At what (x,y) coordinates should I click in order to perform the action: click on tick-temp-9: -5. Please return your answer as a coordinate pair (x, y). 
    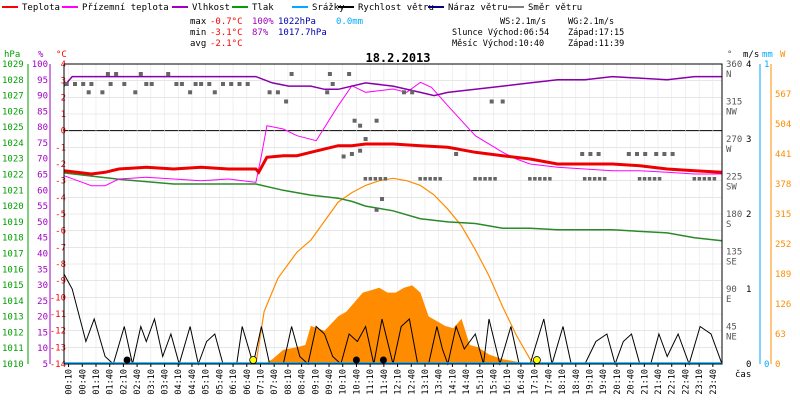
    Looking at the image, I should click on (60, 215).